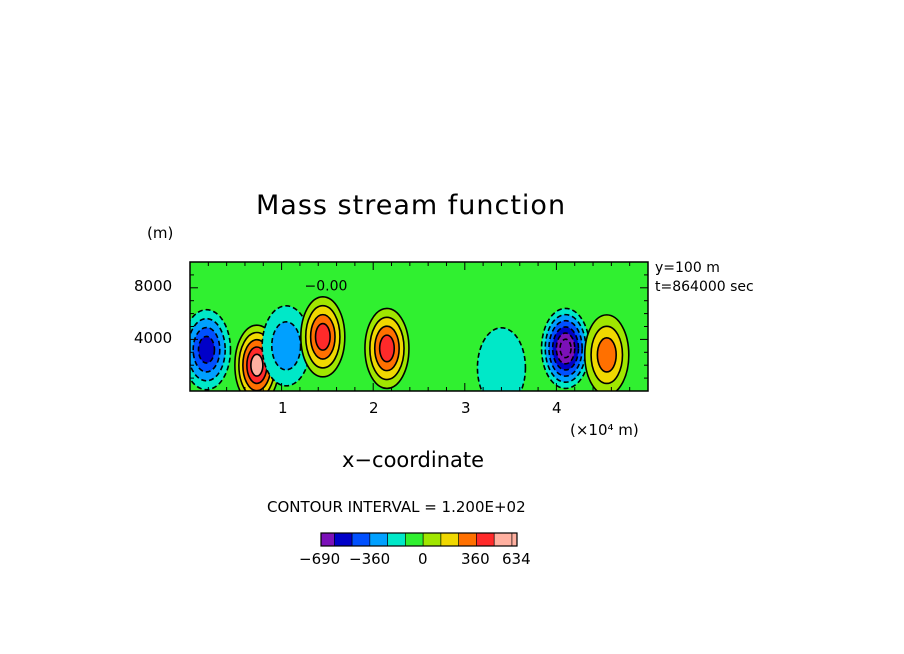 The height and width of the screenshot is (654, 904). What do you see at coordinates (370, 559) in the screenshot?
I see `colorbar-label-neg360: −360` at bounding box center [370, 559].